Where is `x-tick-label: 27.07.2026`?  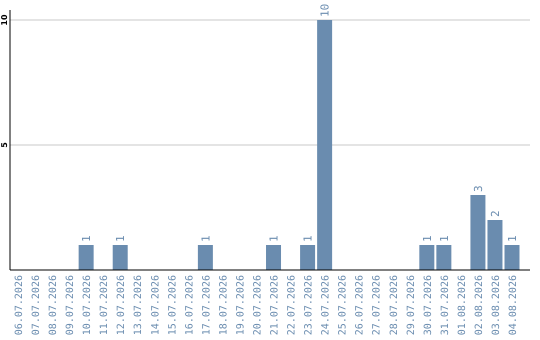 x-tick-label: 27.07.2026 is located at coordinates (377, 305).